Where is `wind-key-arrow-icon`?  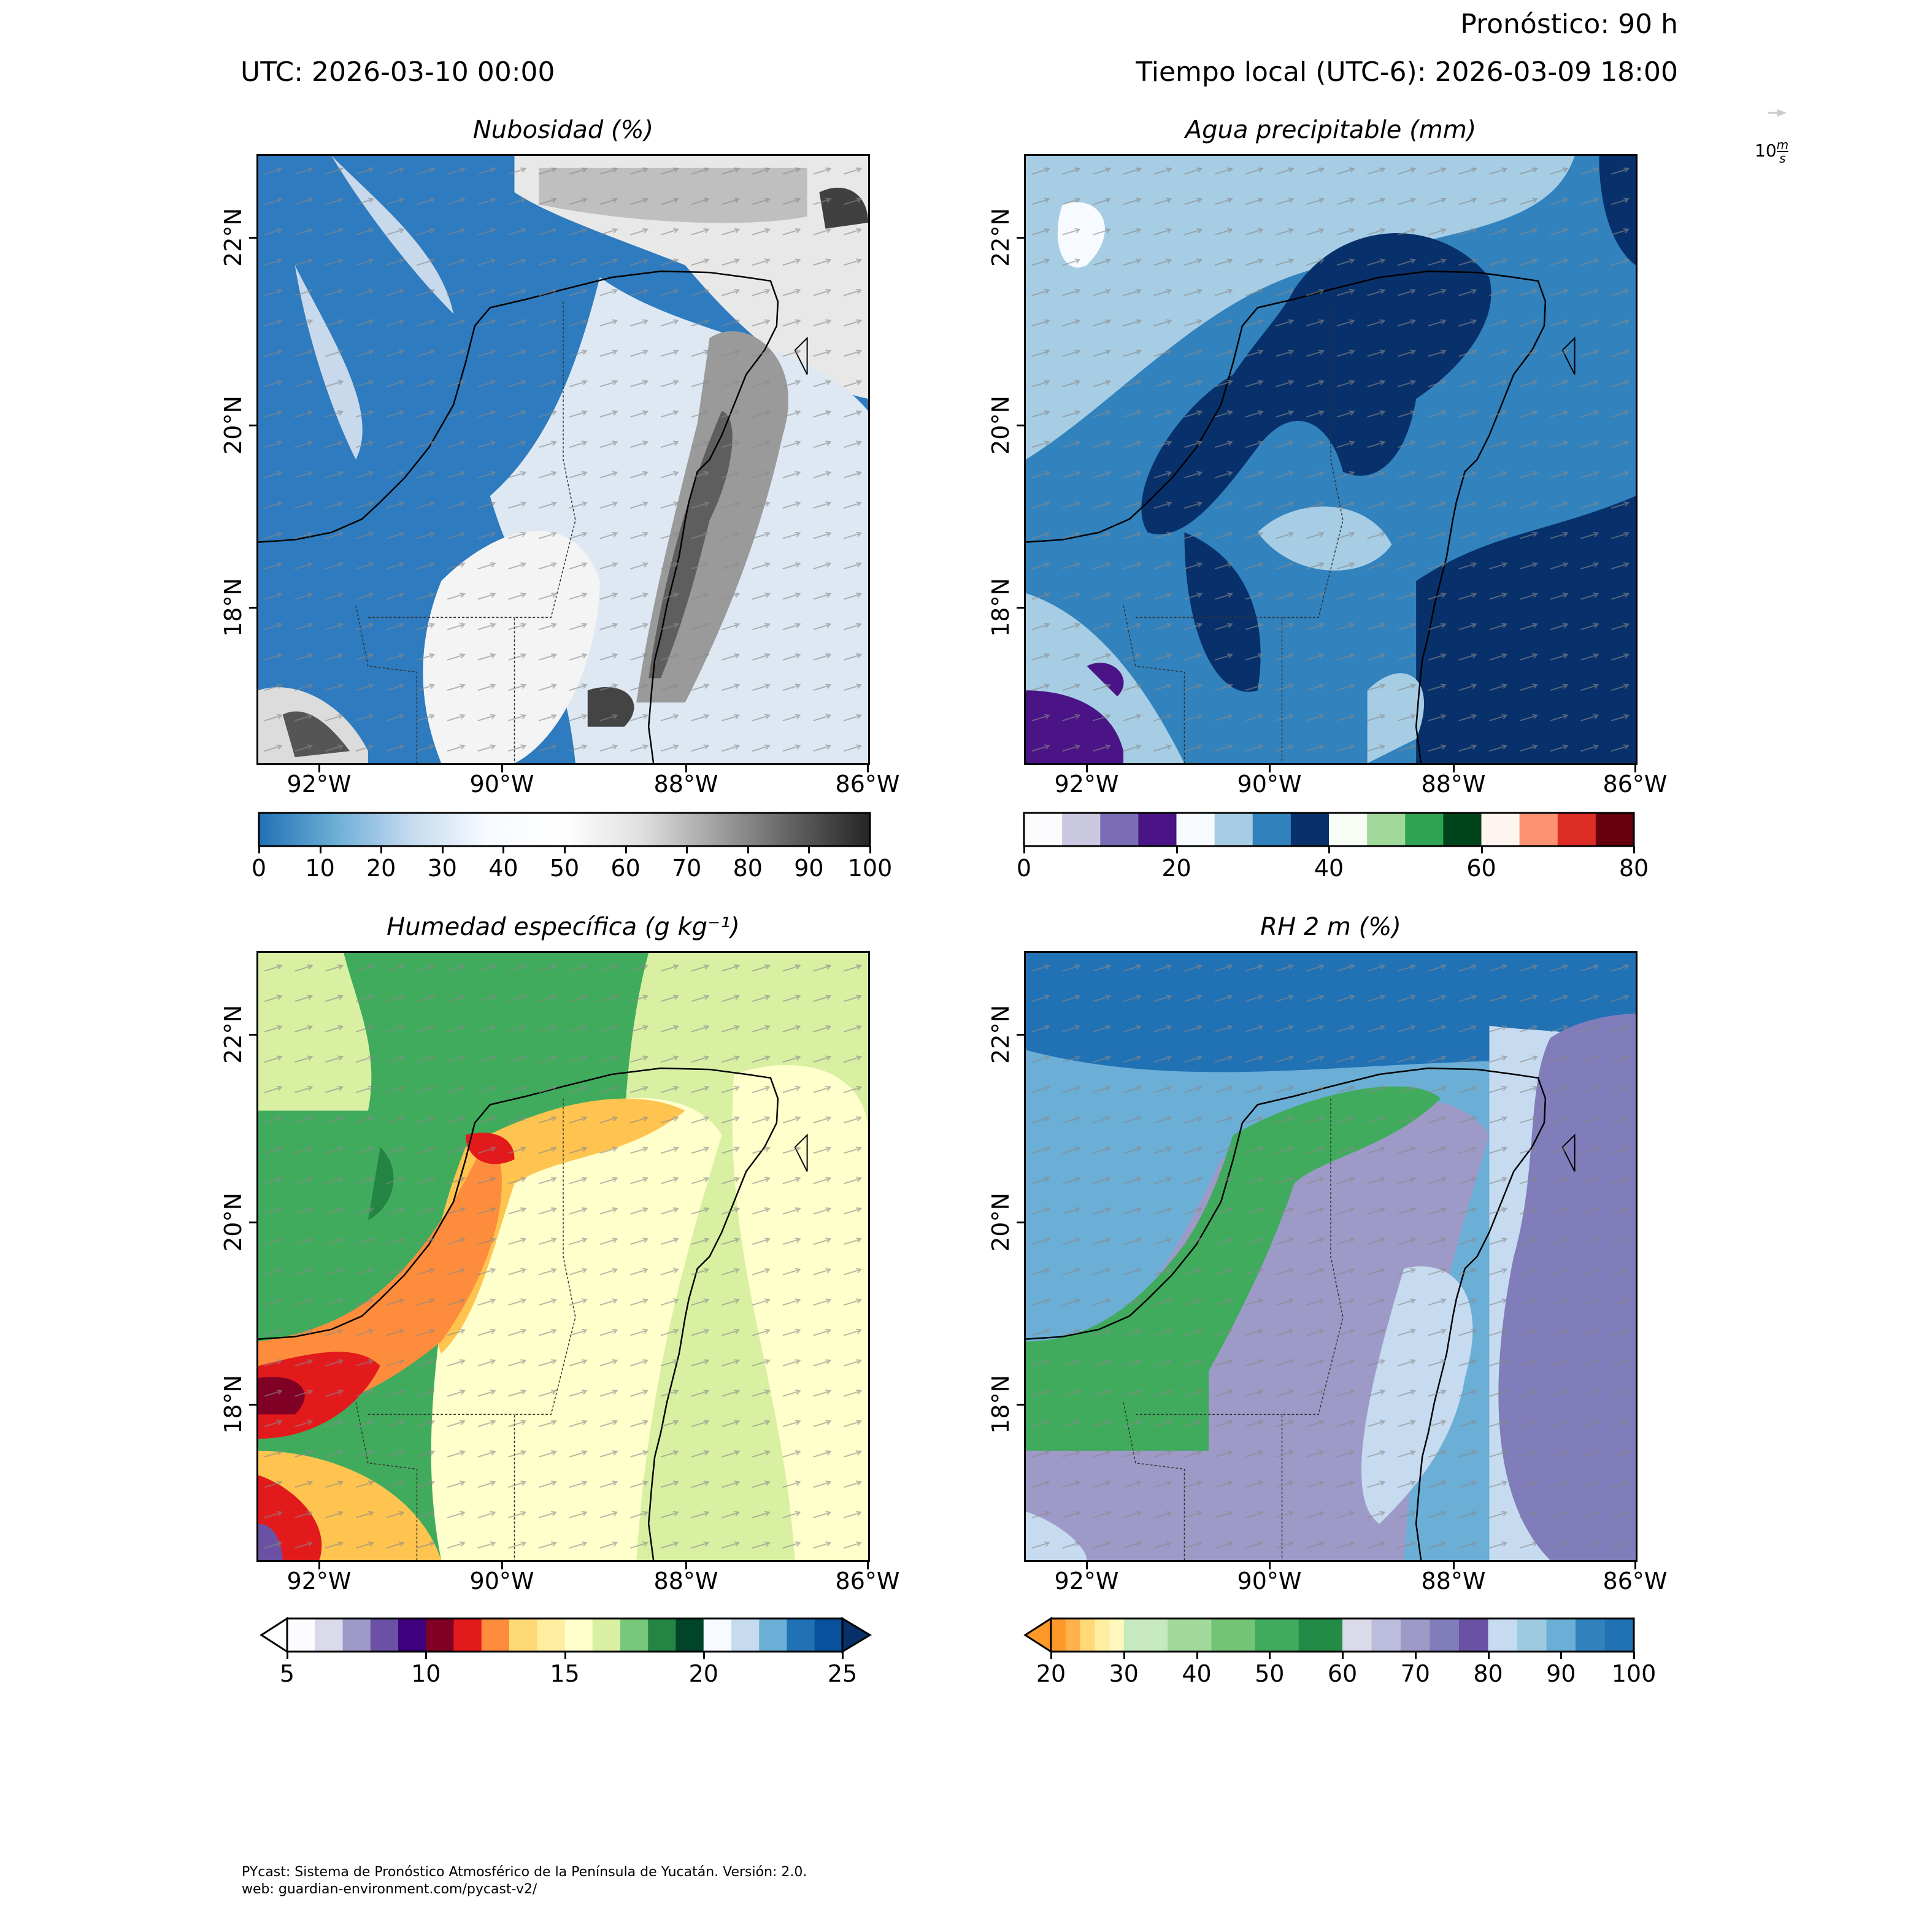 wind-key-arrow-icon is located at coordinates (1777, 113).